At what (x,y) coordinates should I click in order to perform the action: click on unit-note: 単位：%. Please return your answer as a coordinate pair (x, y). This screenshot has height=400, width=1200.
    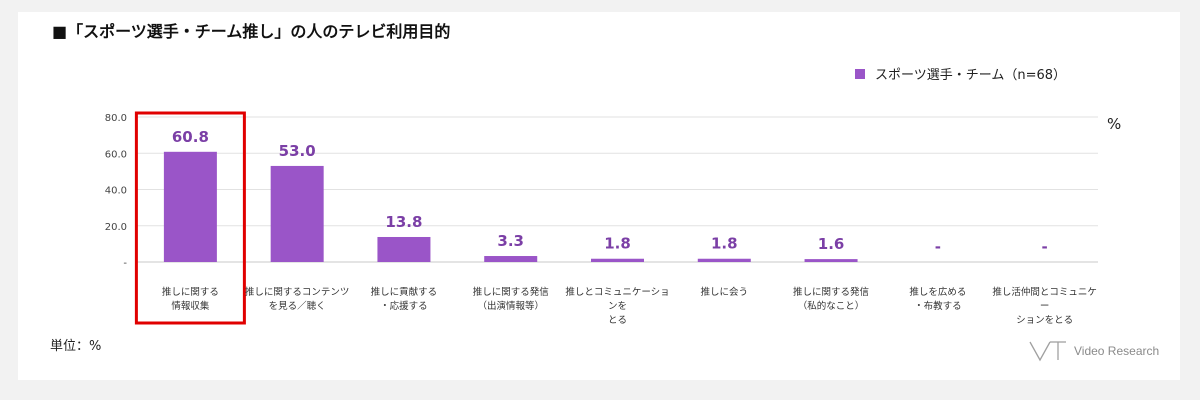
    Looking at the image, I should click on (76, 346).